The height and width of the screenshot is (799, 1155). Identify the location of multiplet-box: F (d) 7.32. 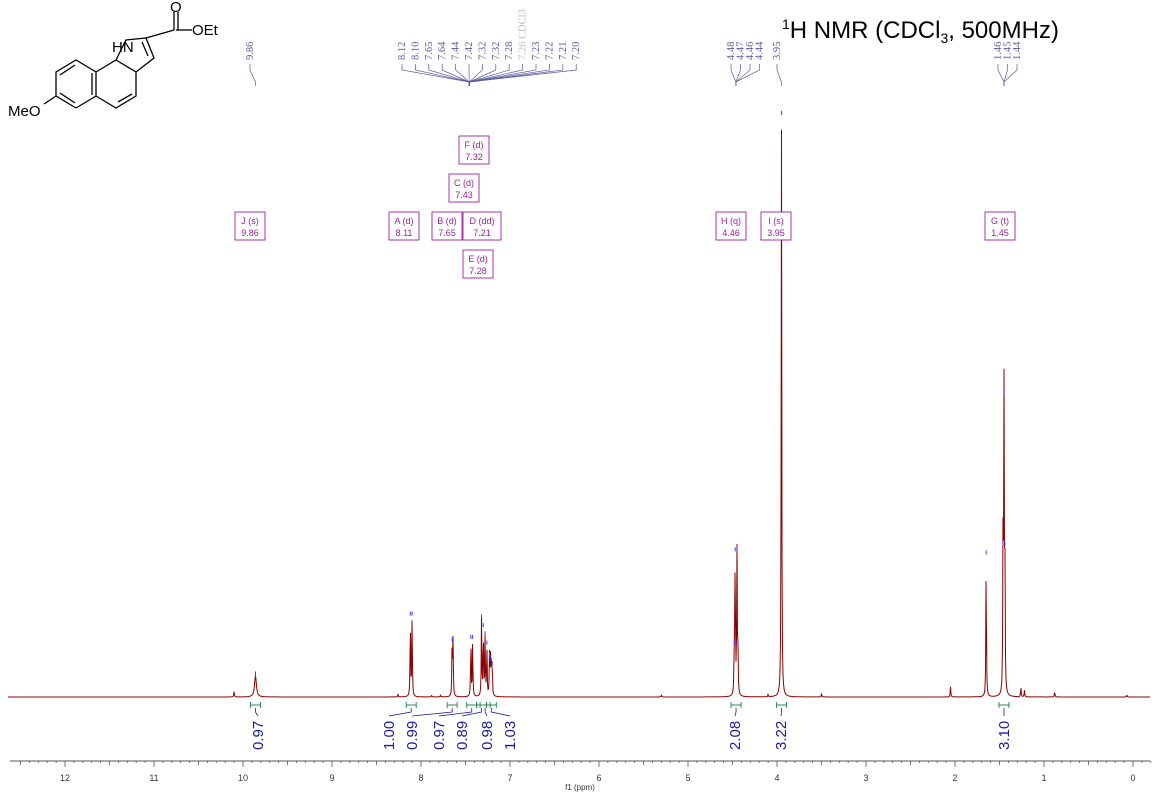
(474, 150).